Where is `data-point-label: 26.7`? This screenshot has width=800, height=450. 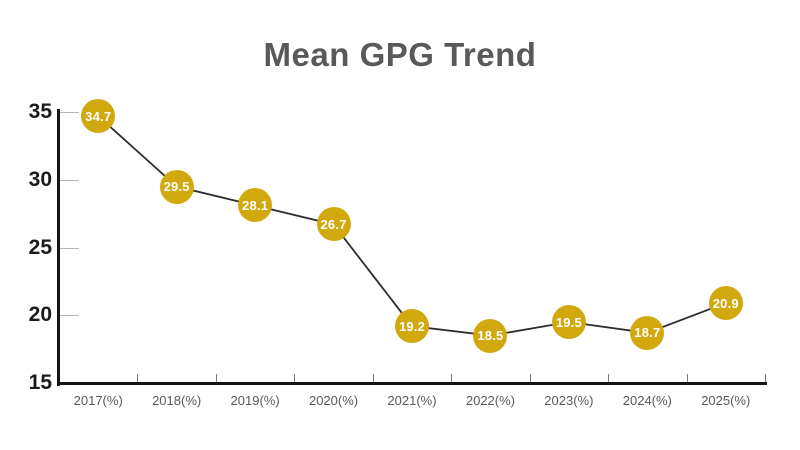
data-point-label: 26.7 is located at coordinates (333, 224).